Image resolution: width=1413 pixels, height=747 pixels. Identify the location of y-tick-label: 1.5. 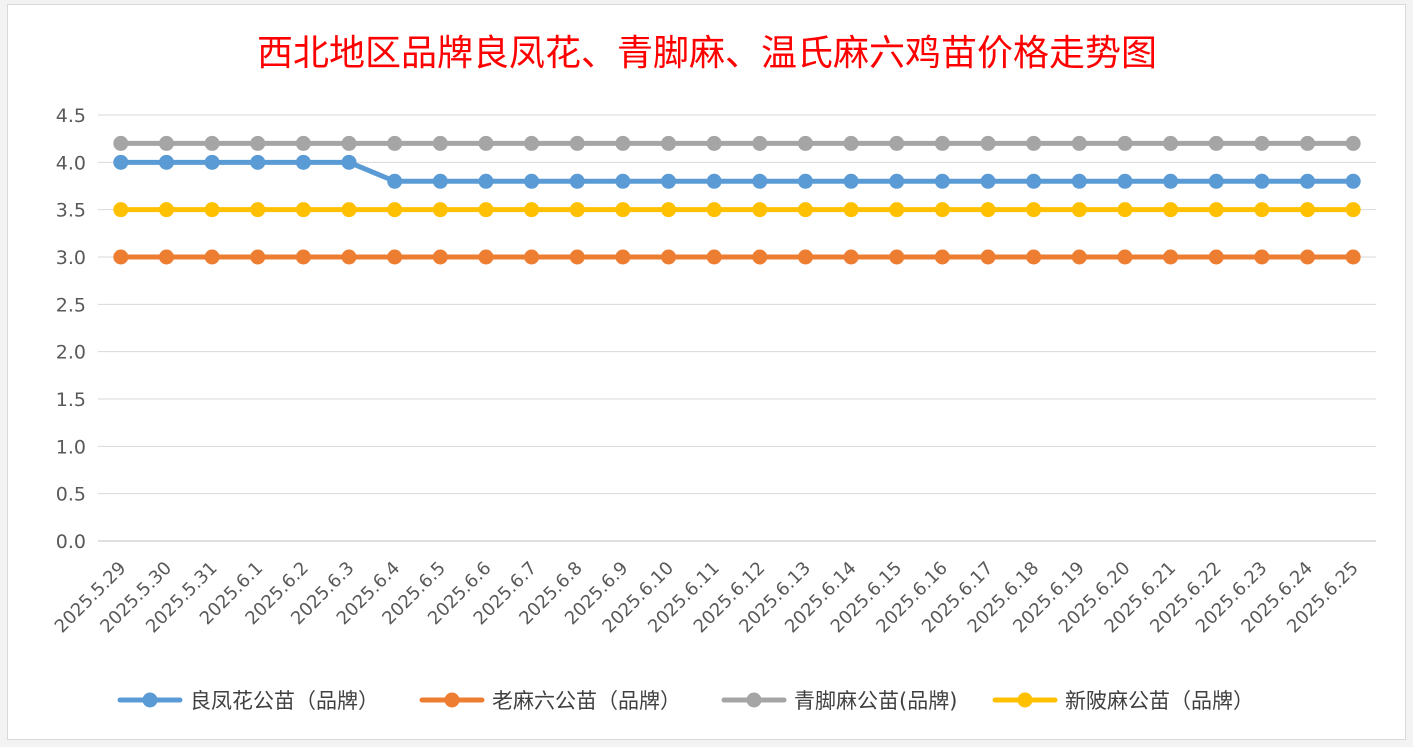
(71, 400).